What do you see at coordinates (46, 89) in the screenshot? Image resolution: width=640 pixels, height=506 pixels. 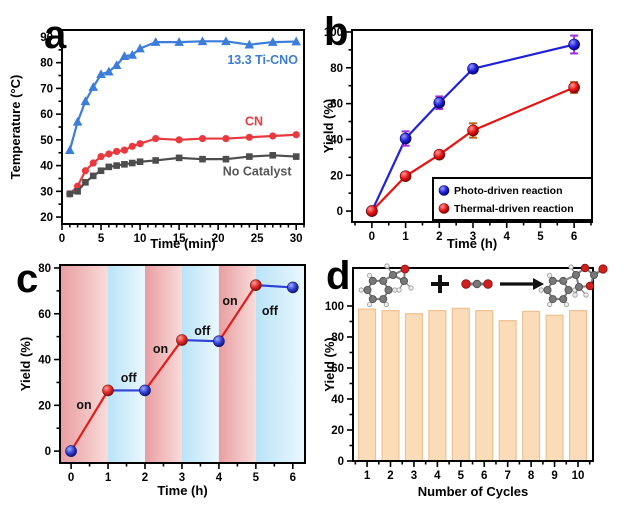 I see `y-tick-label: 70` at bounding box center [46, 89].